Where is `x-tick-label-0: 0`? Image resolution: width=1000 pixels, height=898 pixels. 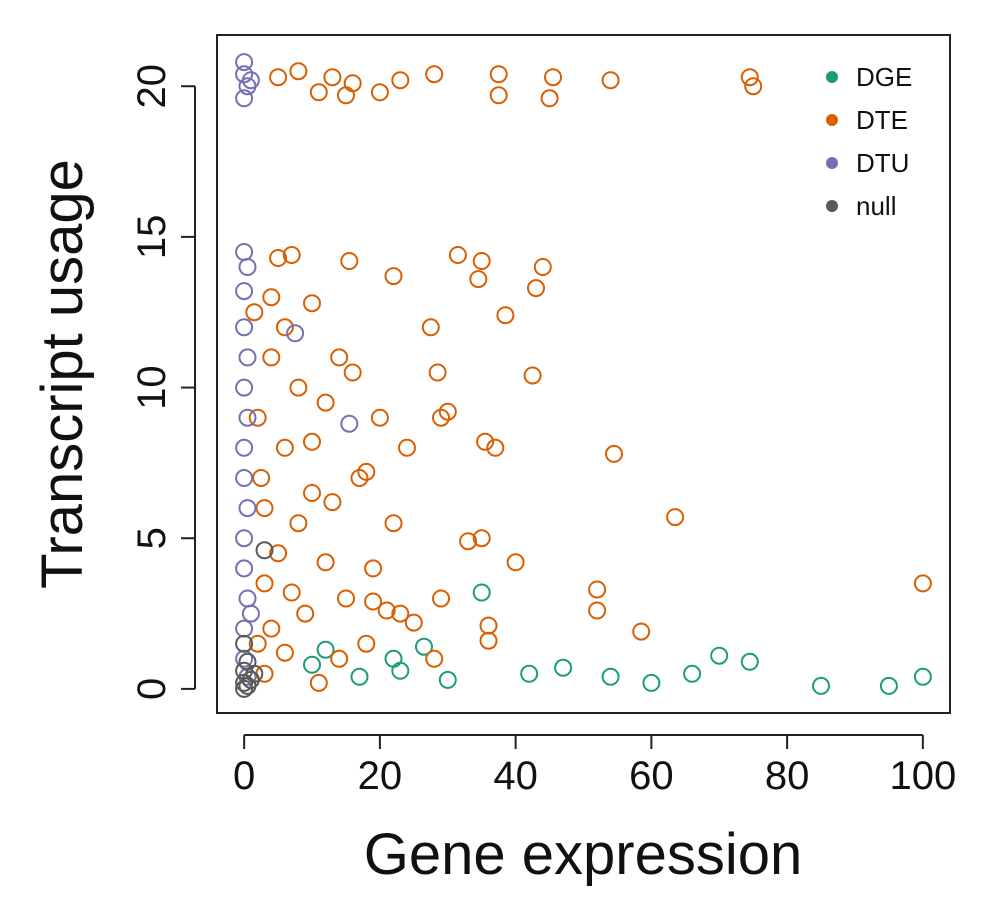 x-tick-label-0: 0 is located at coordinates (244, 776).